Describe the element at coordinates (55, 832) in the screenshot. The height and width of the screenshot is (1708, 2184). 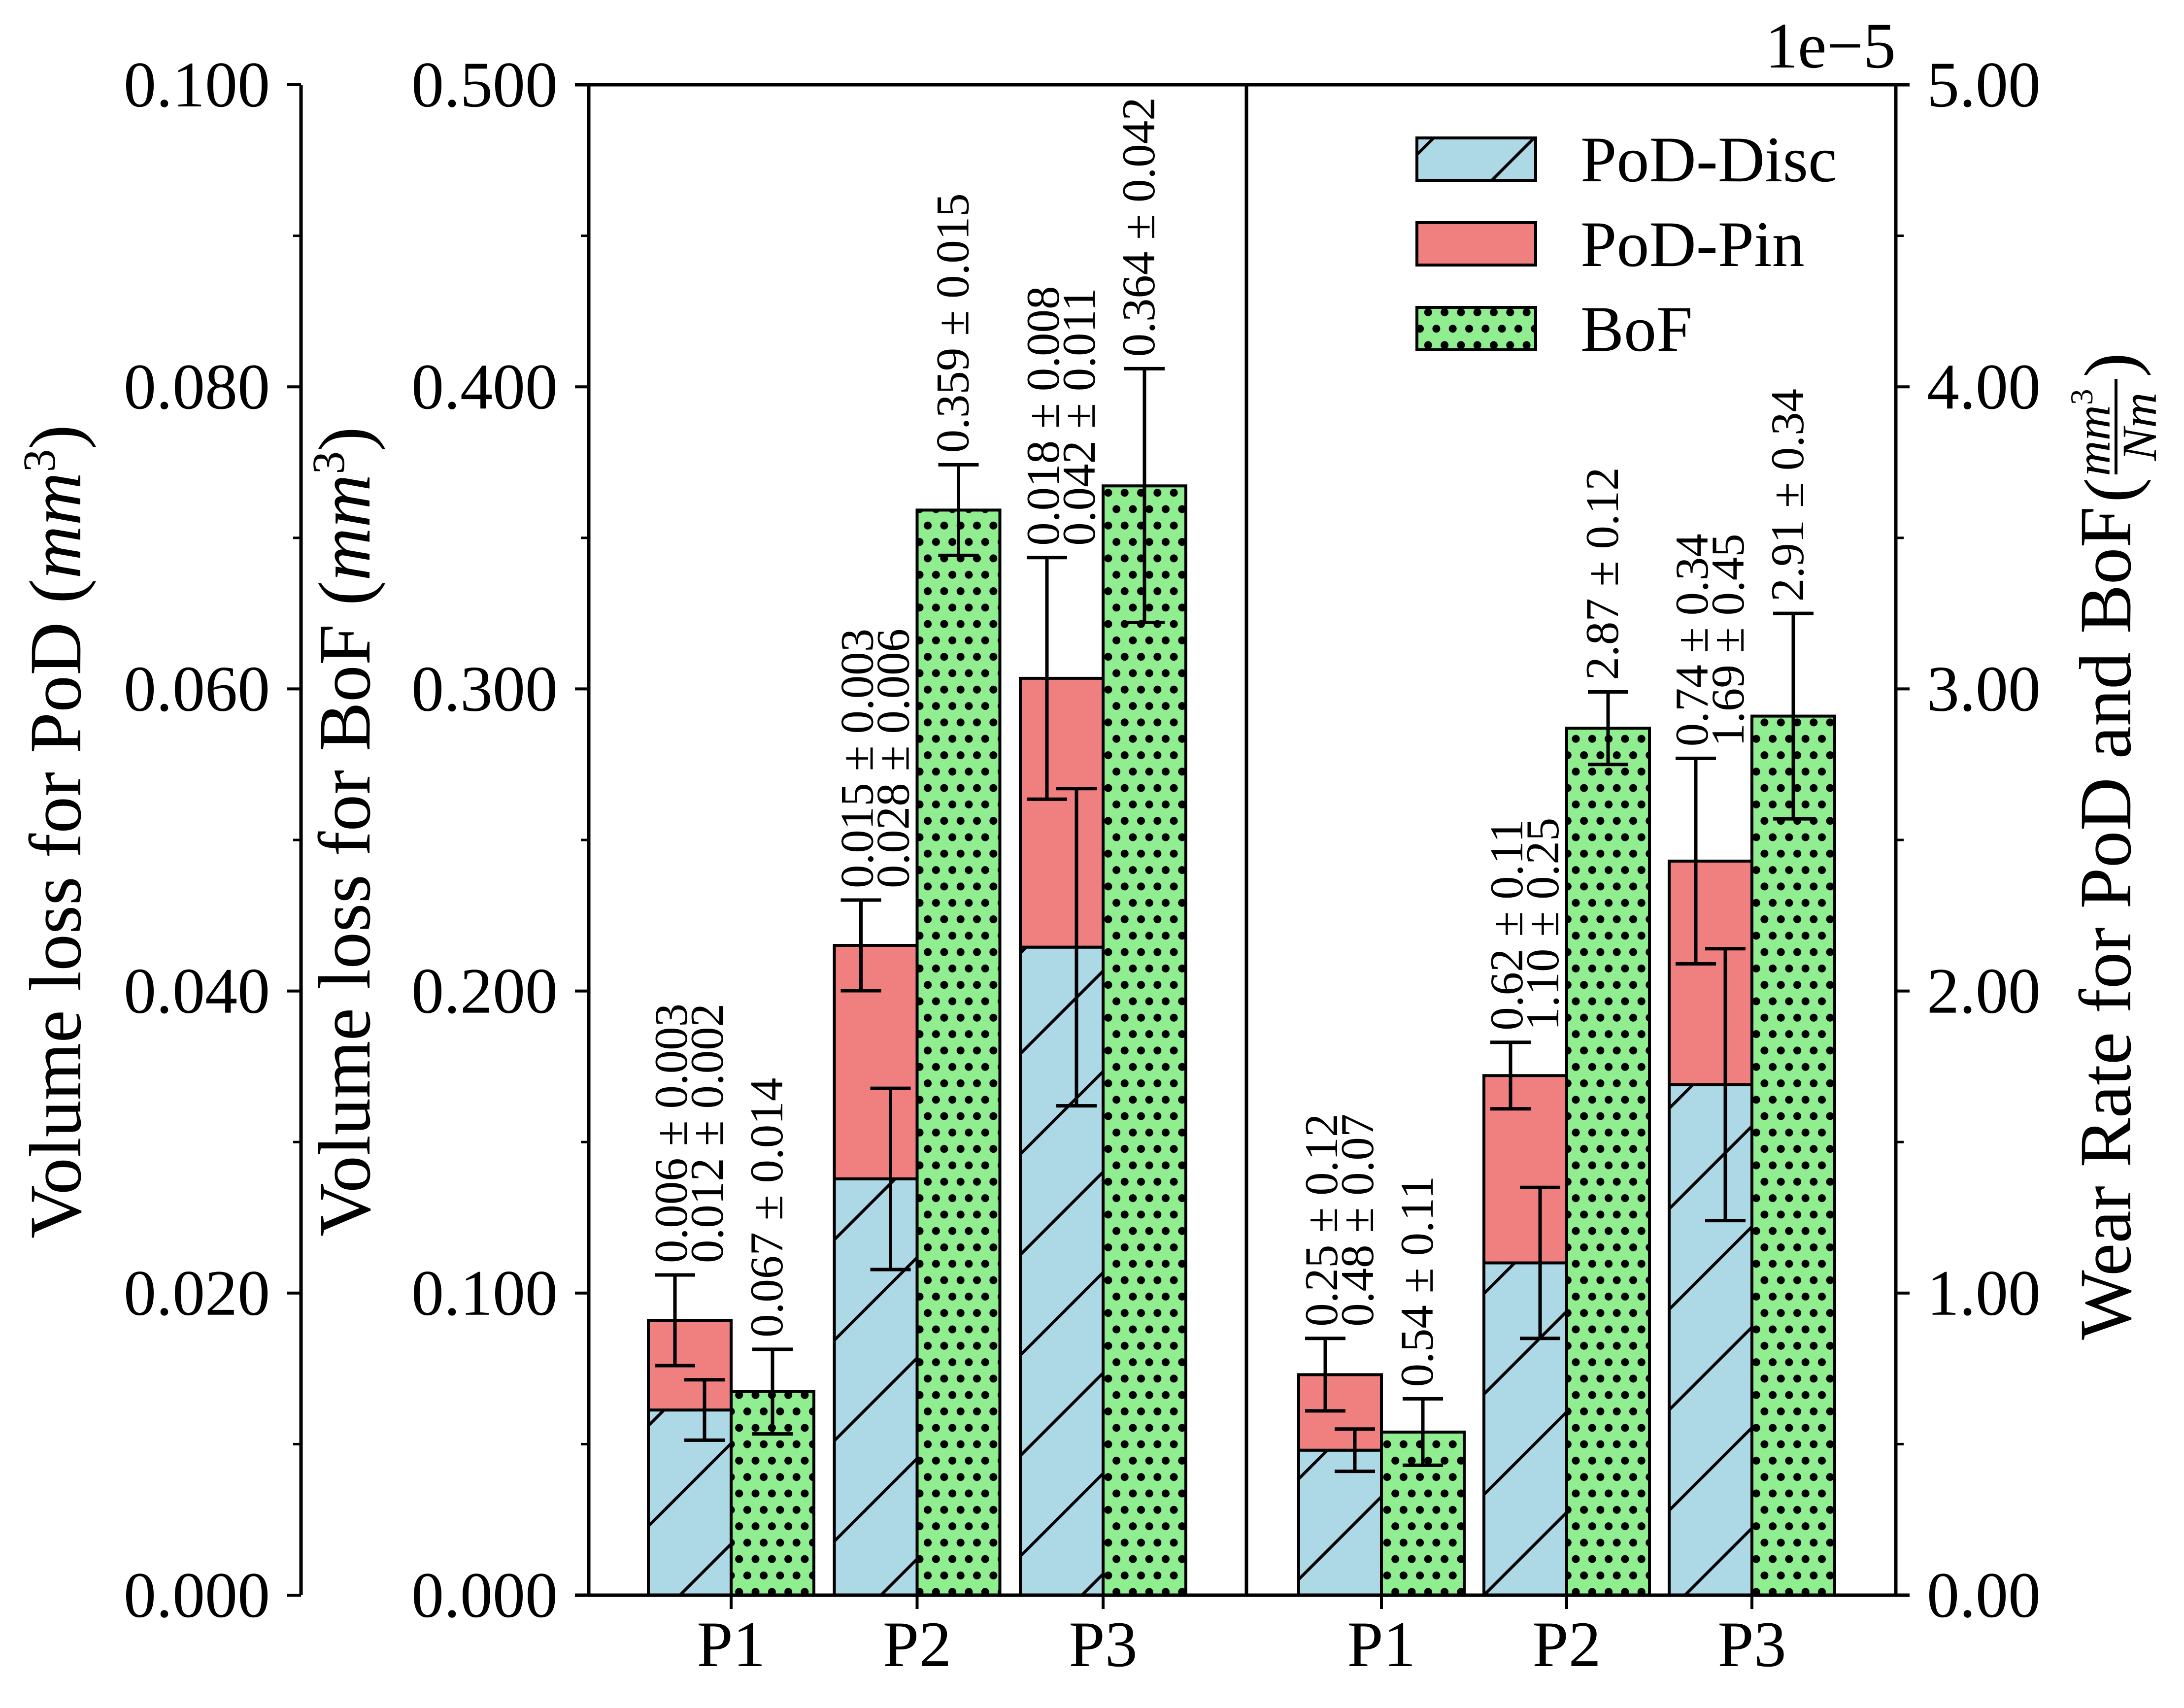
I see `svg-text: Volume loss for PoD (mm3)` at that location.